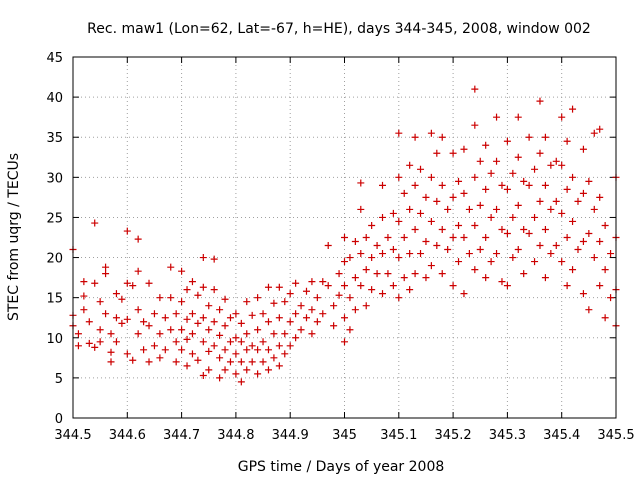 This screenshot has width=640, height=480. Describe the element at coordinates (507, 435) in the screenshot. I see `x-tick-label: 345.3` at that location.